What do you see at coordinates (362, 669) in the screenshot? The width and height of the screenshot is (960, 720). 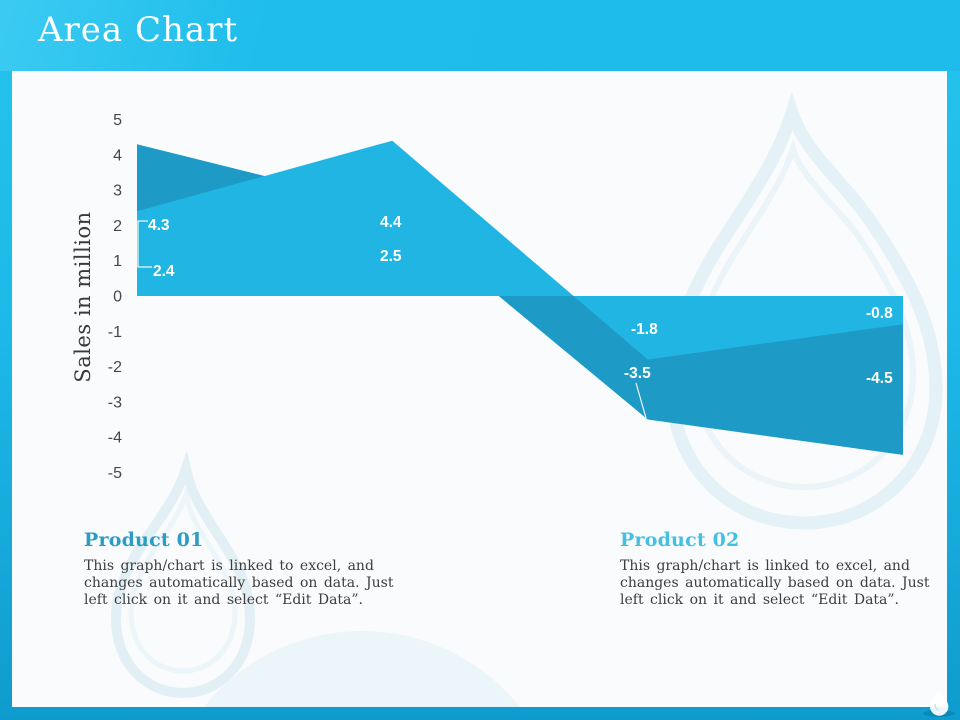 I see `watermark-circle` at bounding box center [362, 669].